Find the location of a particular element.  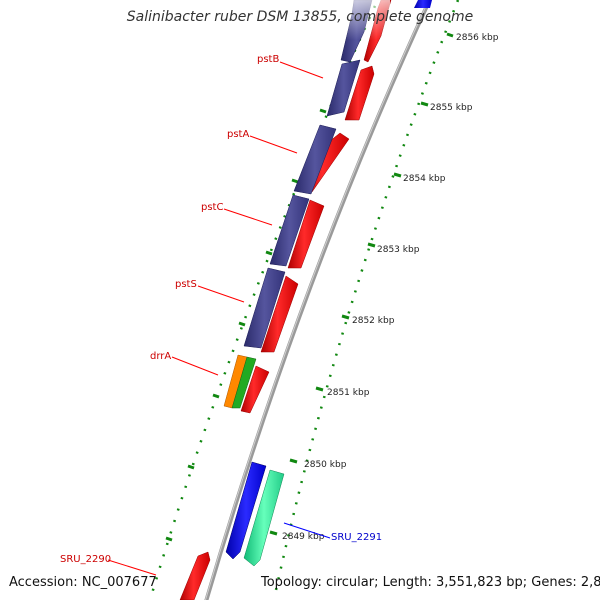

gene-green-drrA is located at coordinates (244, 382).